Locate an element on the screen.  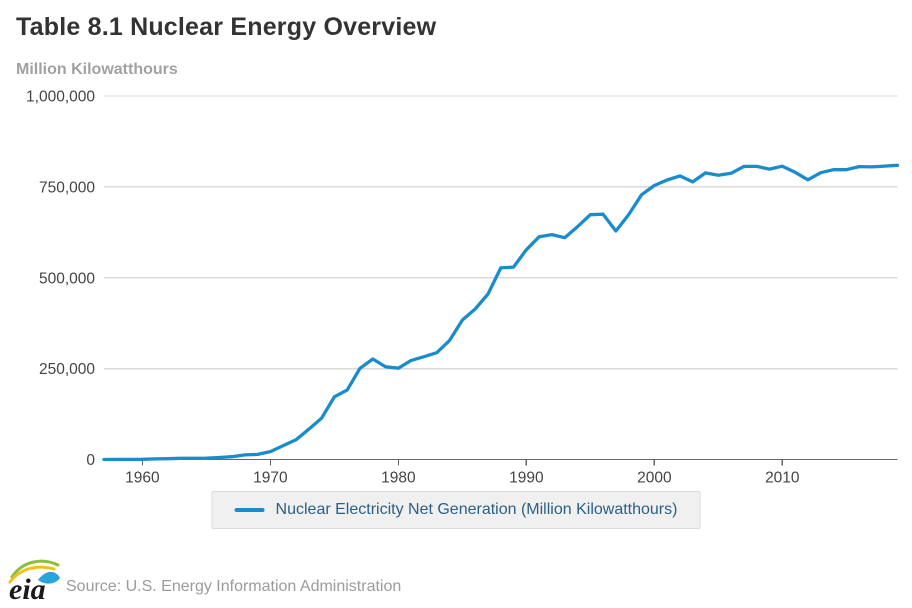
chart-title: Table 8.1 Nuclear Energy Overview is located at coordinates (226, 27).